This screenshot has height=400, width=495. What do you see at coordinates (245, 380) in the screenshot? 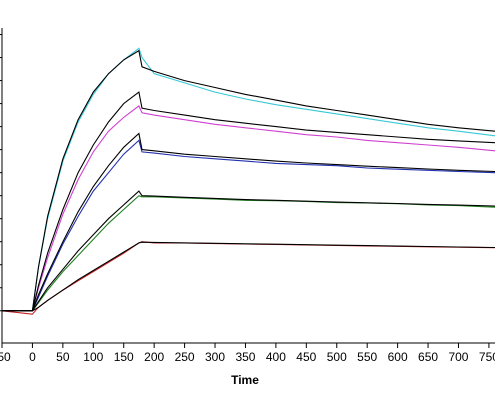
I see `x-axis-label: Time` at bounding box center [245, 380].